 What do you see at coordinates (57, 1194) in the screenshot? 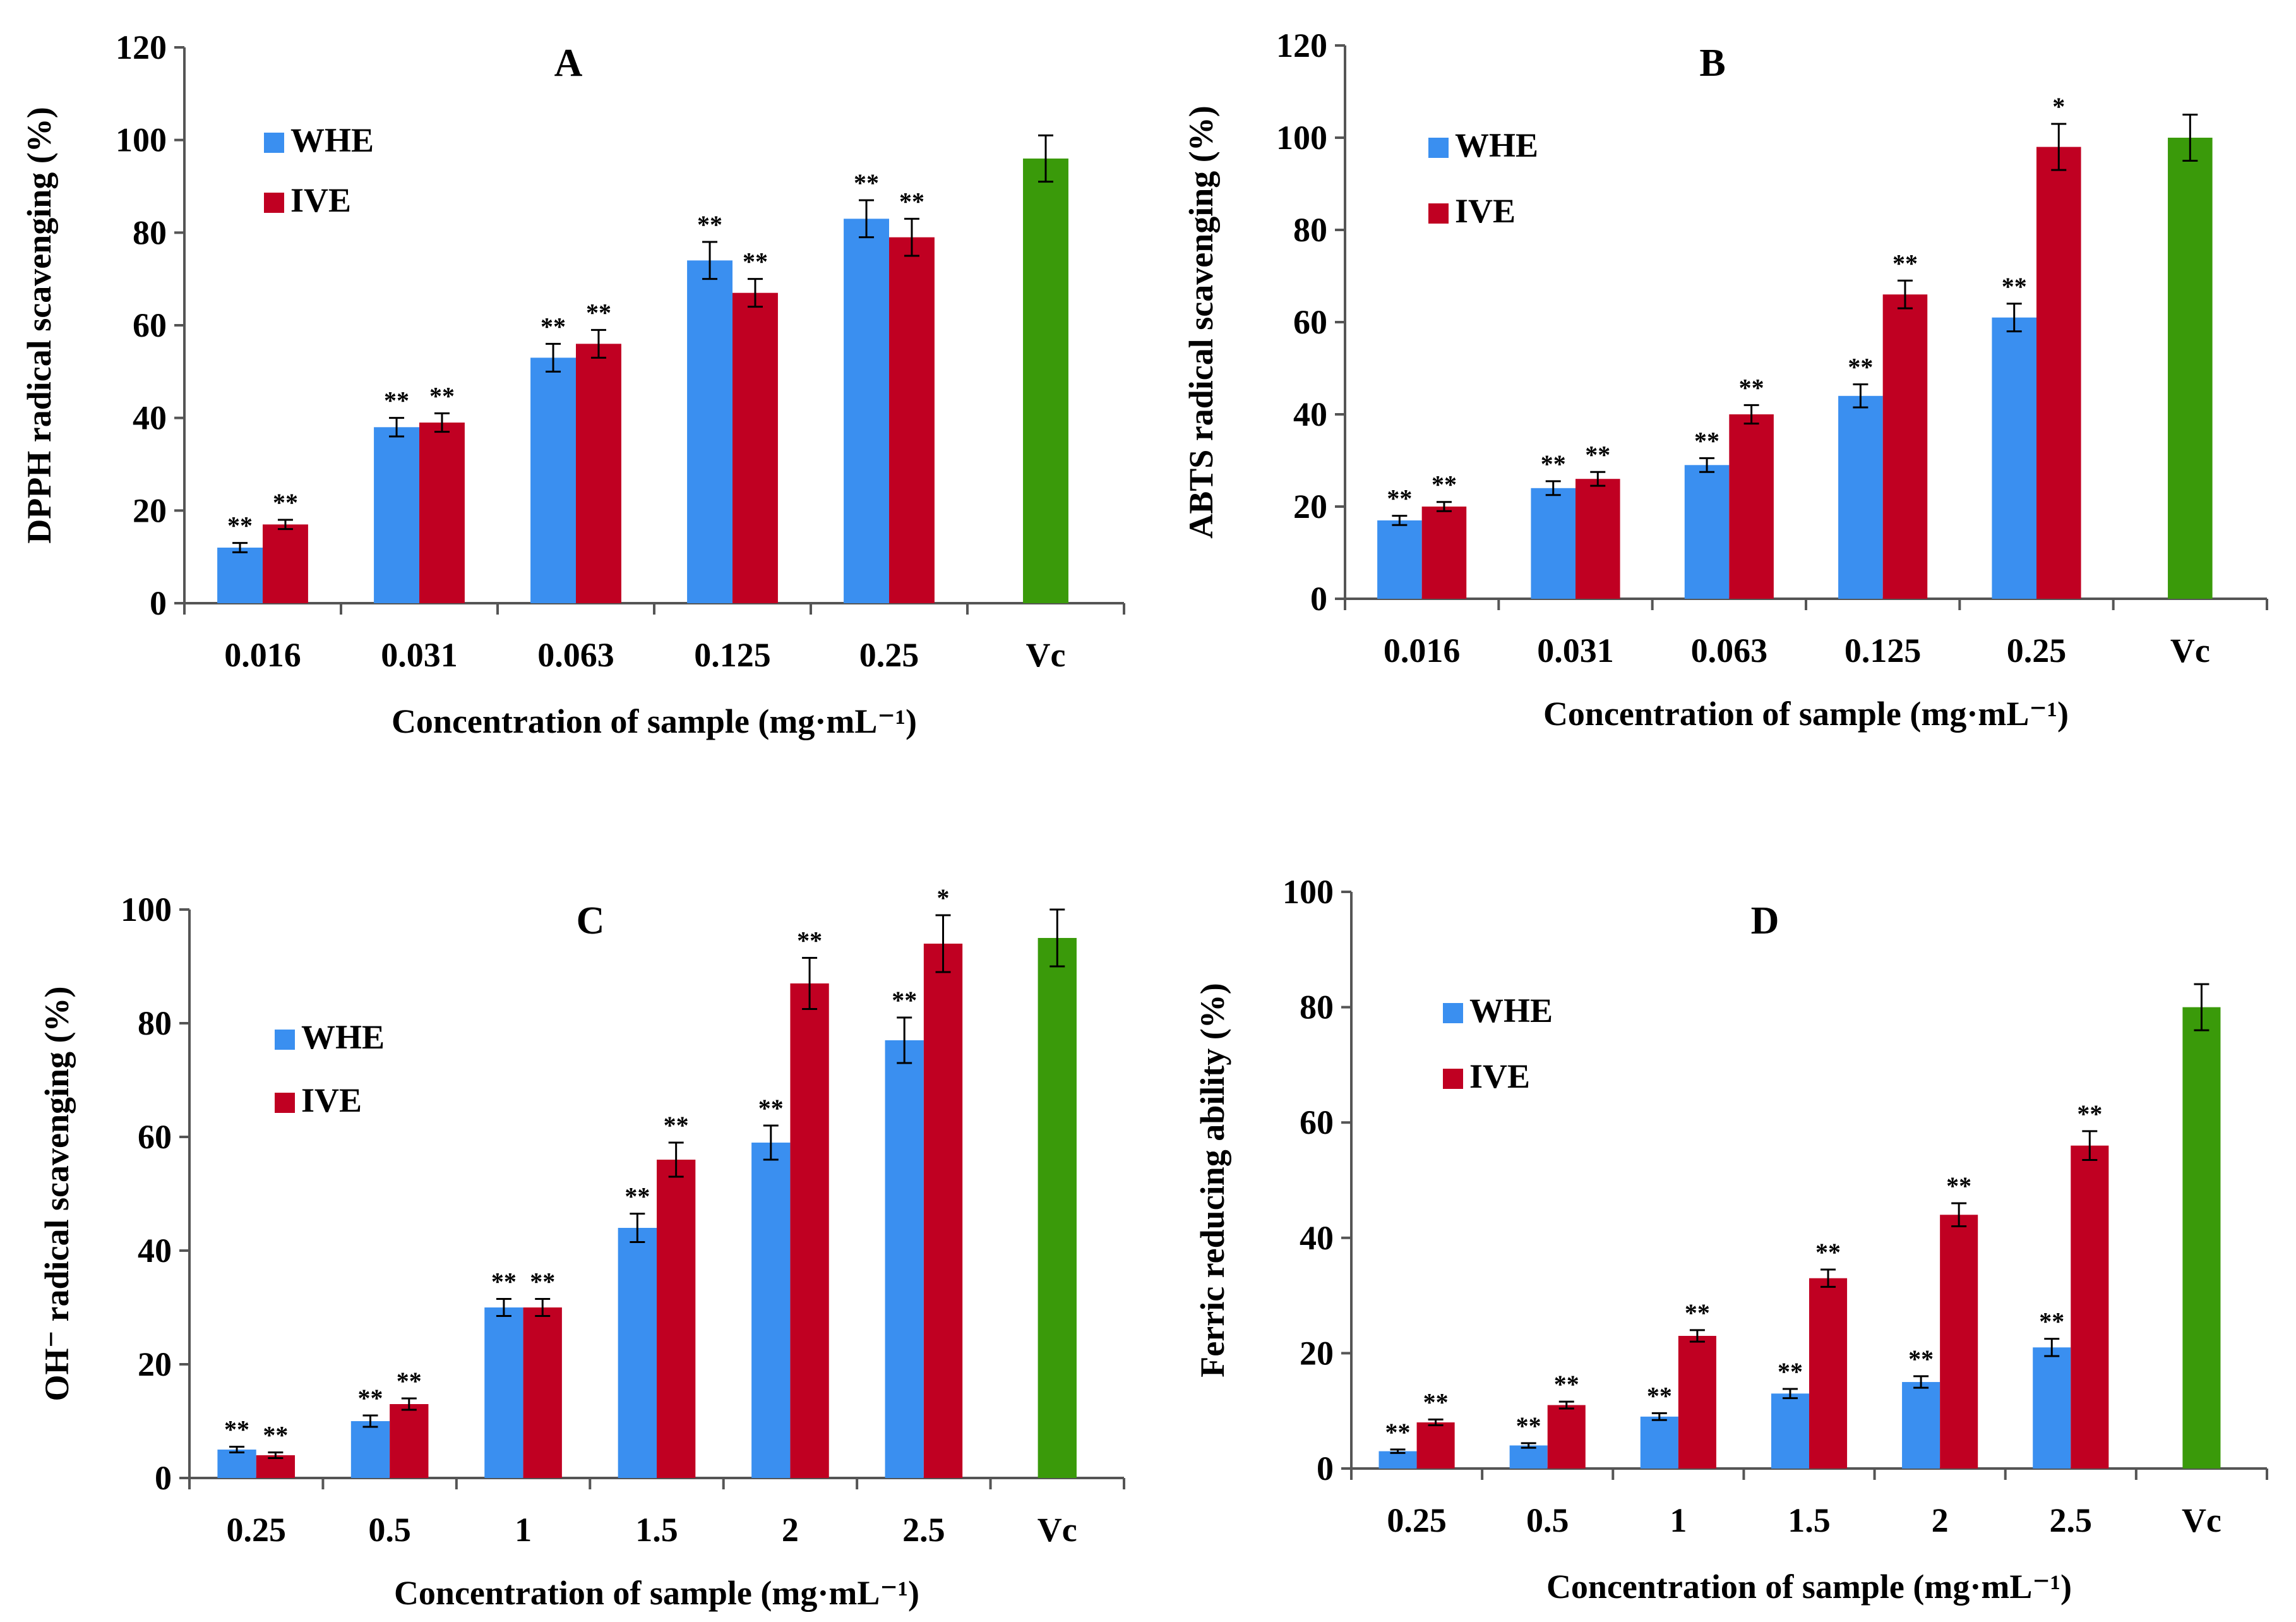
I see `y-axis-title: OH⁻ radical scavenging (%)` at bounding box center [57, 1194].